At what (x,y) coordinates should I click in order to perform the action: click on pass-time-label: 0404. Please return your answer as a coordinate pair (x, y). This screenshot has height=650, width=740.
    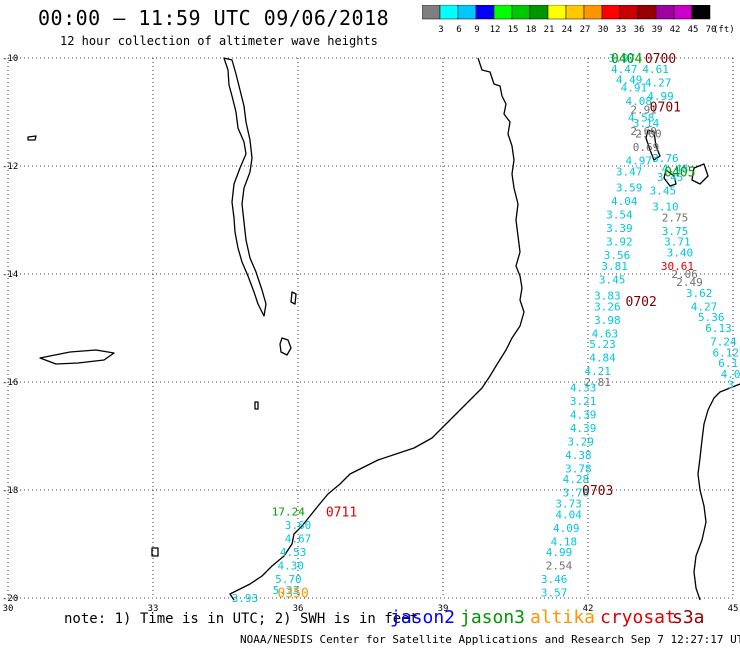
    Looking at the image, I should click on (626, 59).